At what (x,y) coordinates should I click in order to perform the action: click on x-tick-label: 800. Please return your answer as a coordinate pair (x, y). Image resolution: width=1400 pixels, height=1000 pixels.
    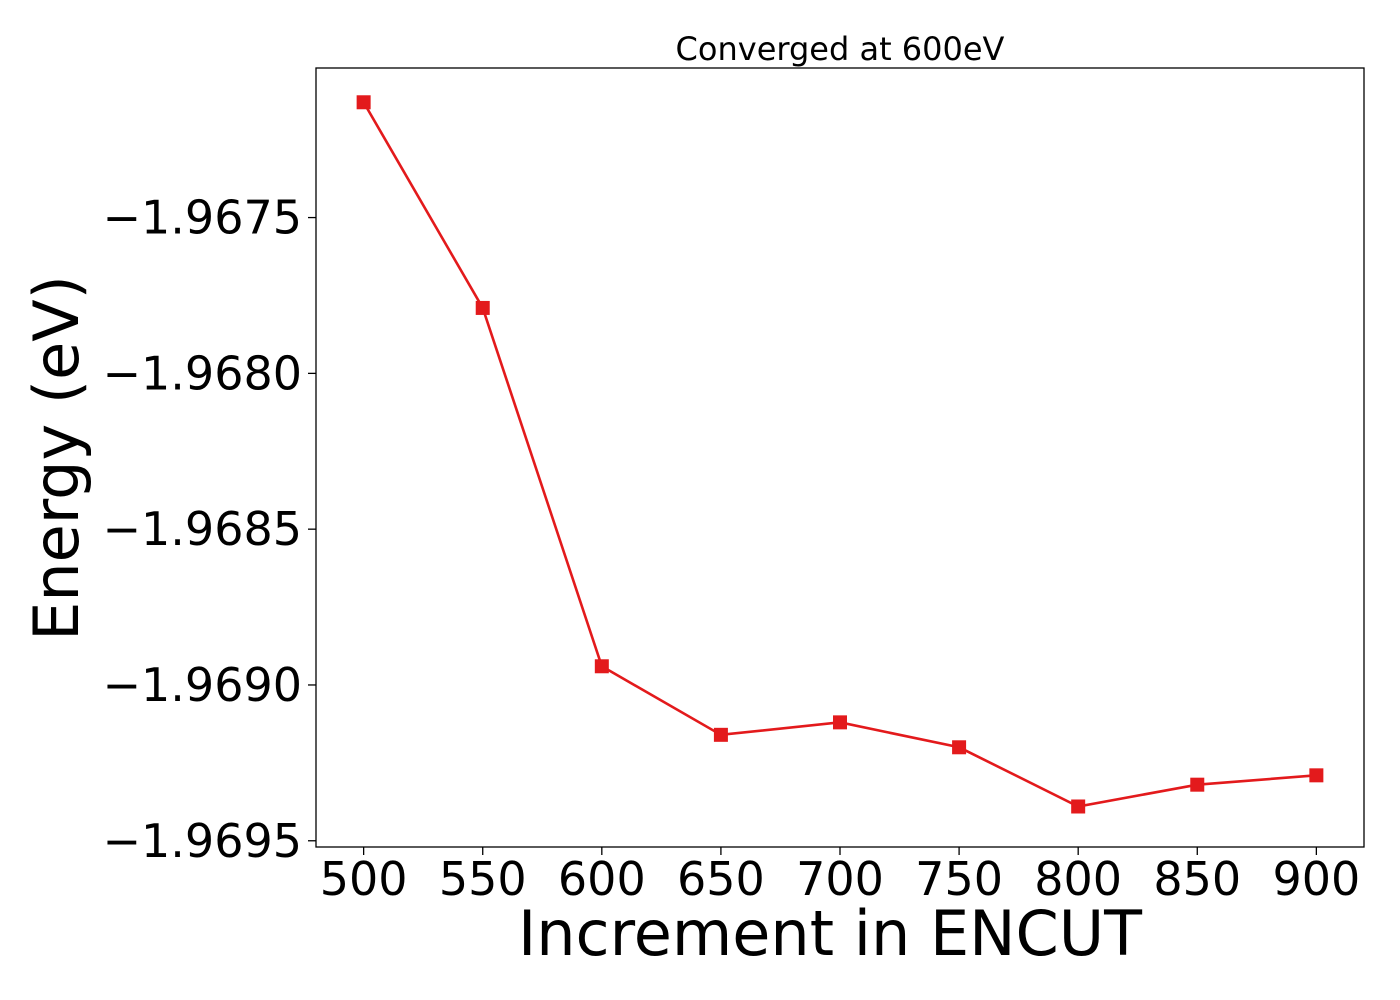
    Looking at the image, I should click on (1078, 879).